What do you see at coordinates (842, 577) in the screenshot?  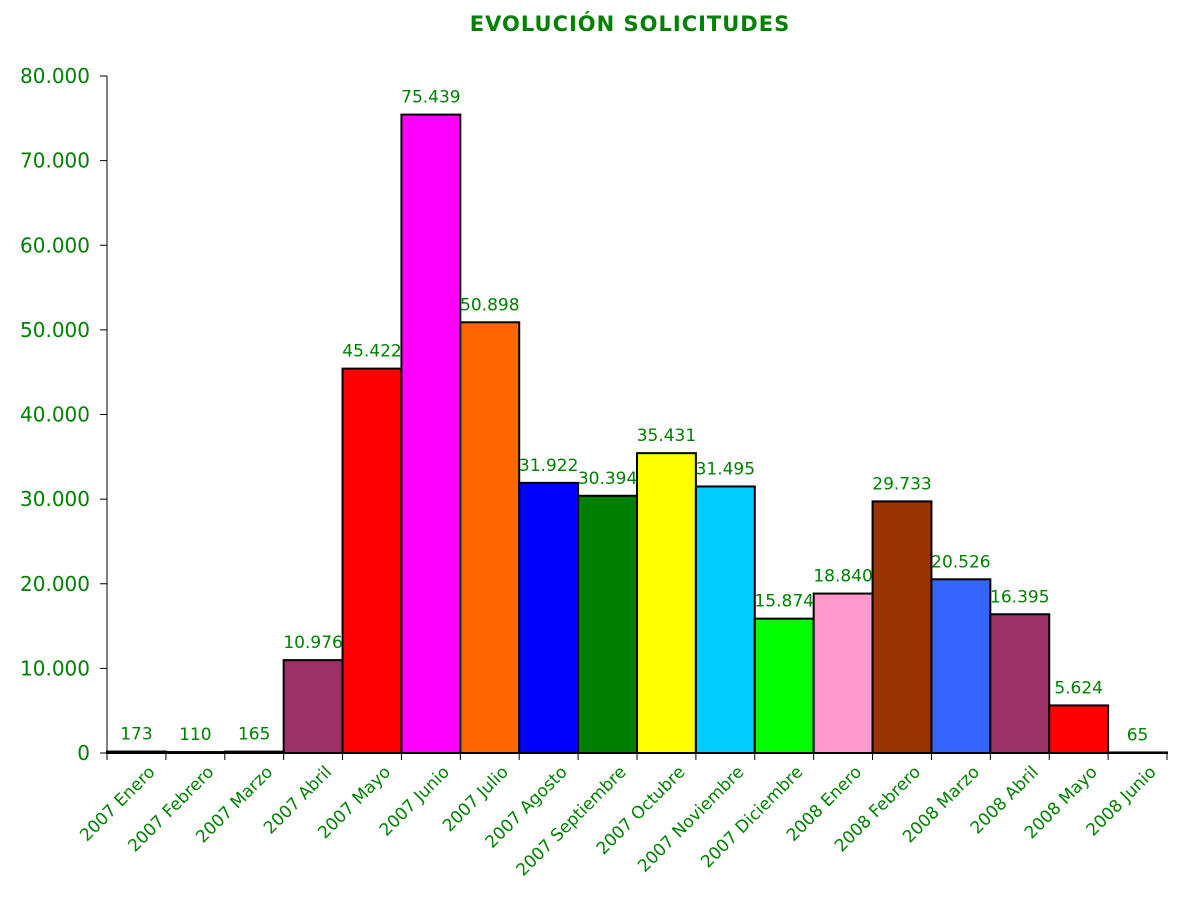 I see `data-label: 18.840` at bounding box center [842, 577].